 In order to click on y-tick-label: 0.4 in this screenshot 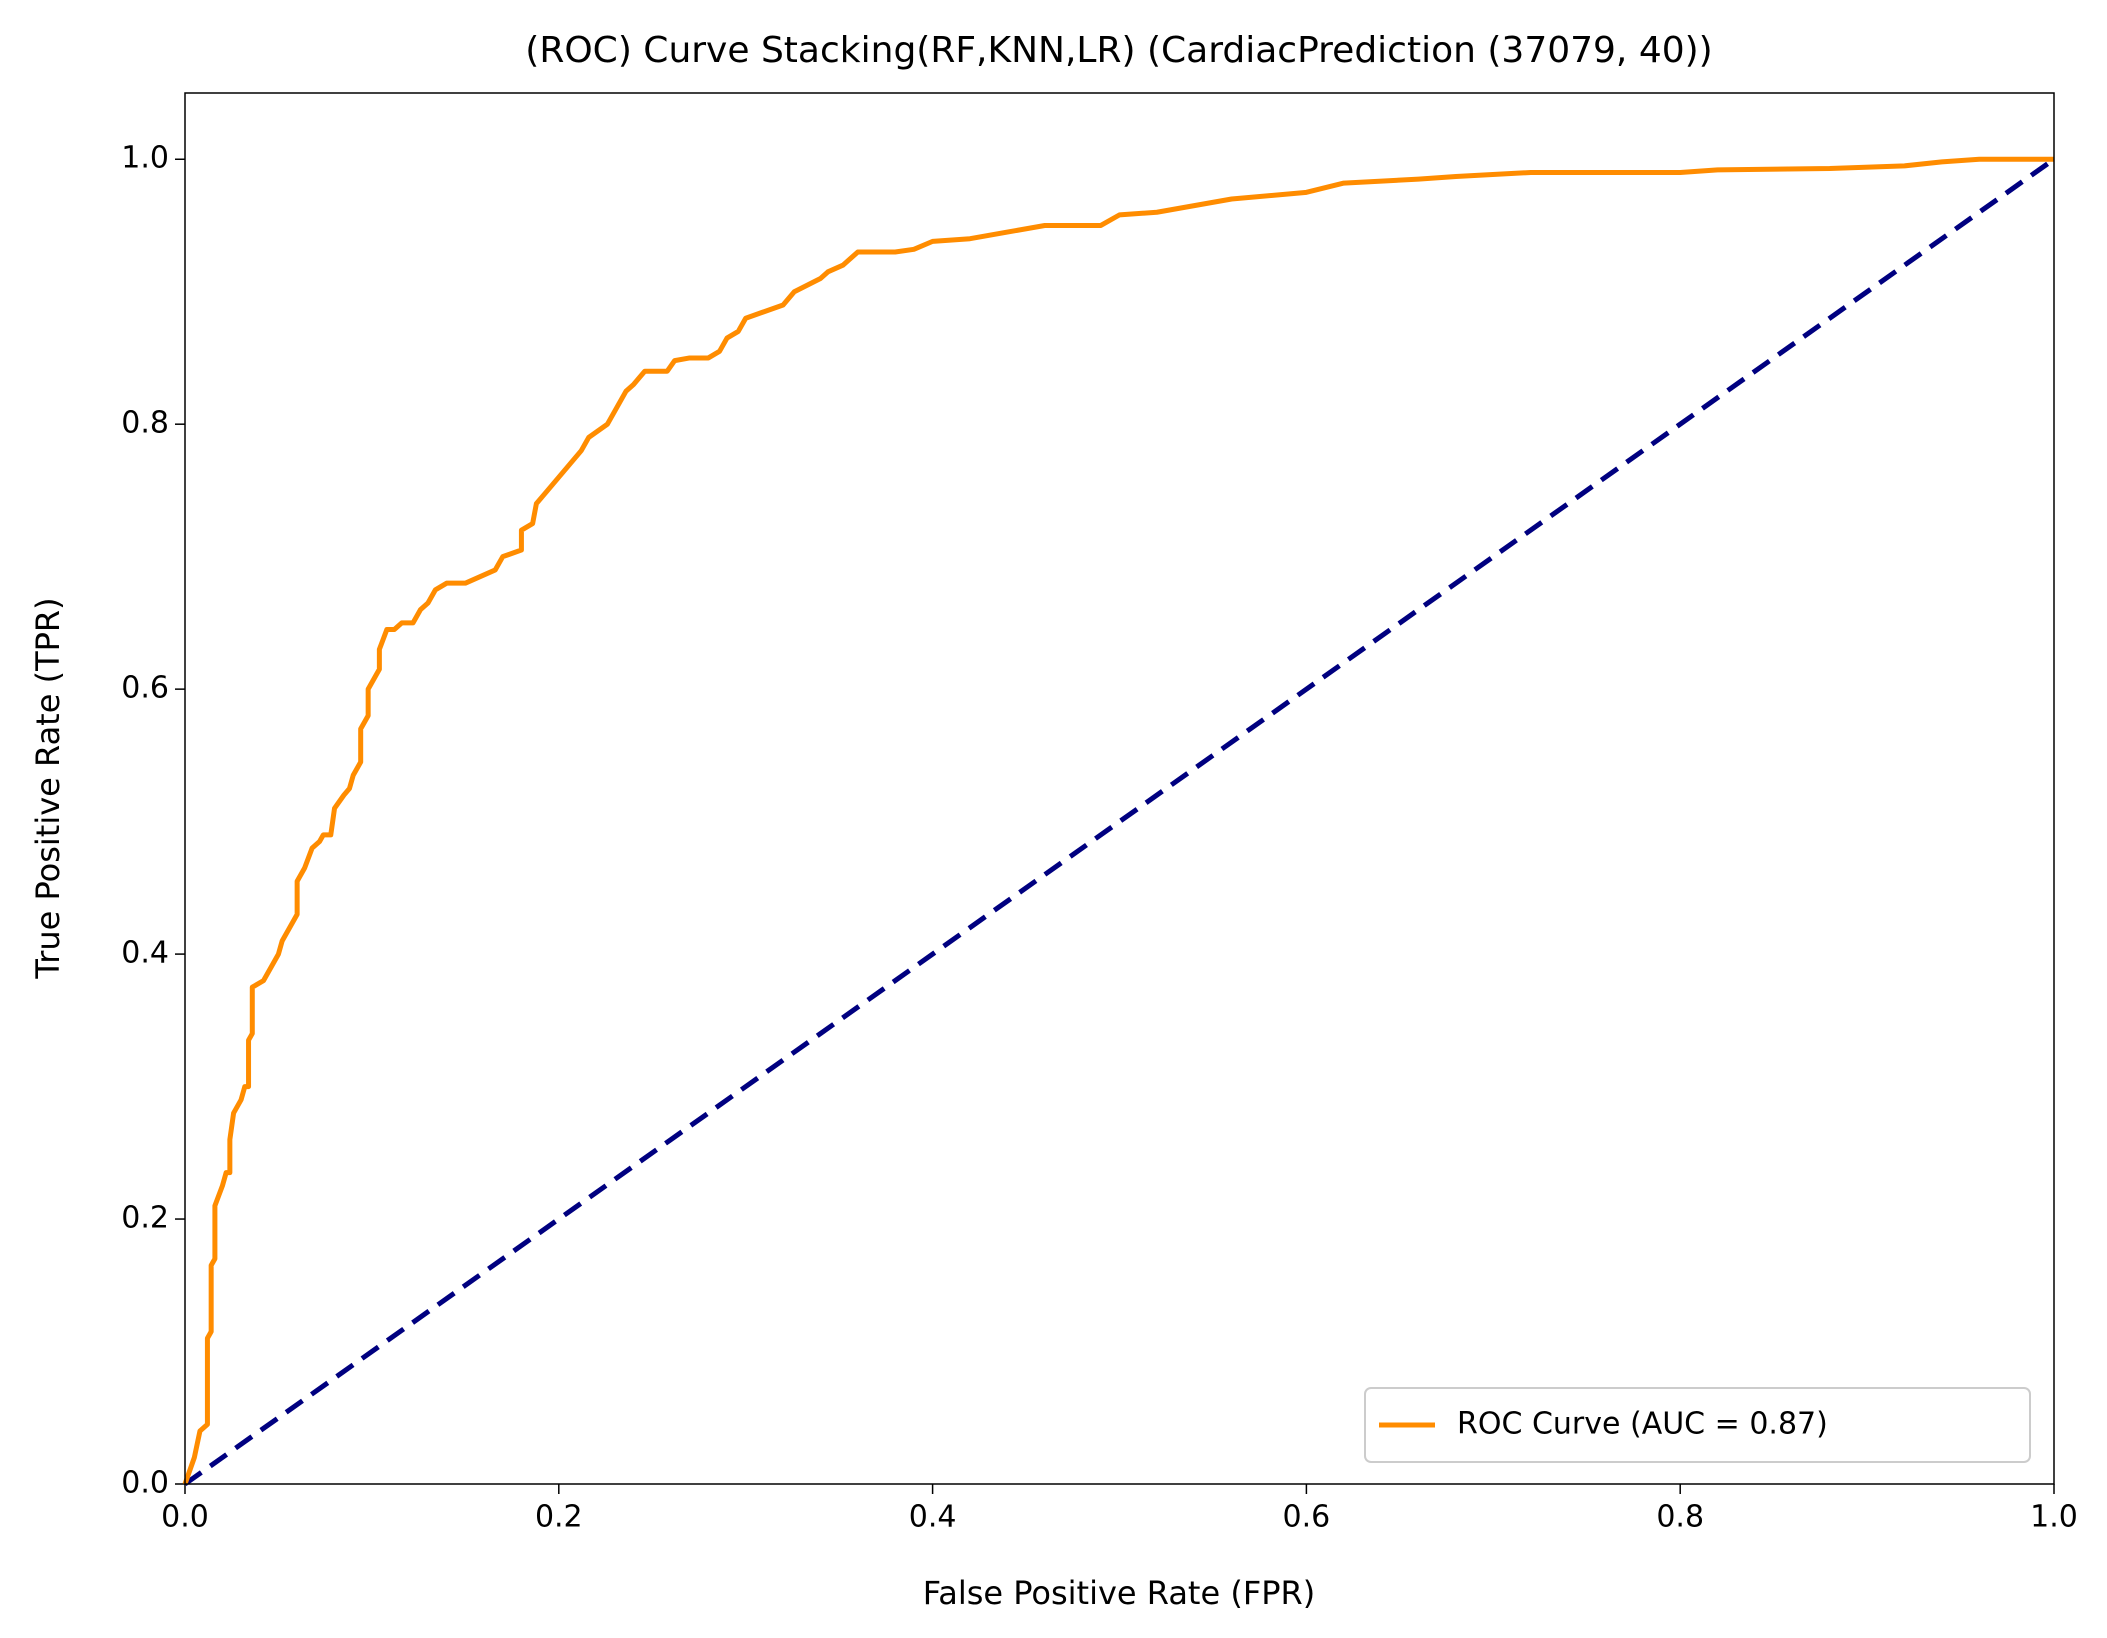, I will do `click(145, 953)`.